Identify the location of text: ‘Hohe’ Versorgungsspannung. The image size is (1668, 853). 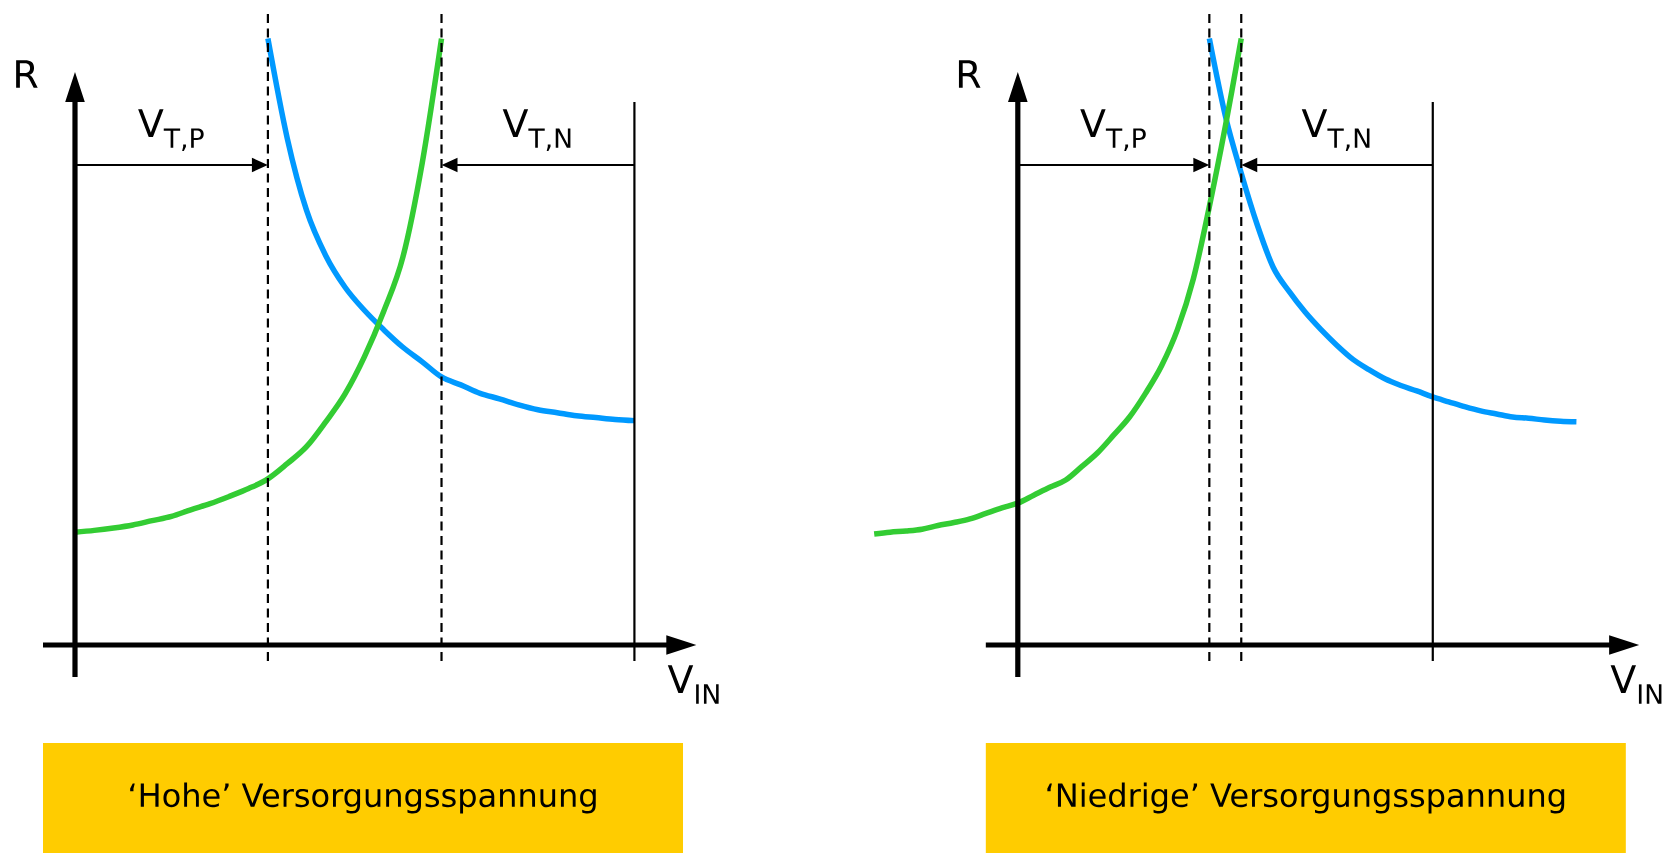
(363, 798).